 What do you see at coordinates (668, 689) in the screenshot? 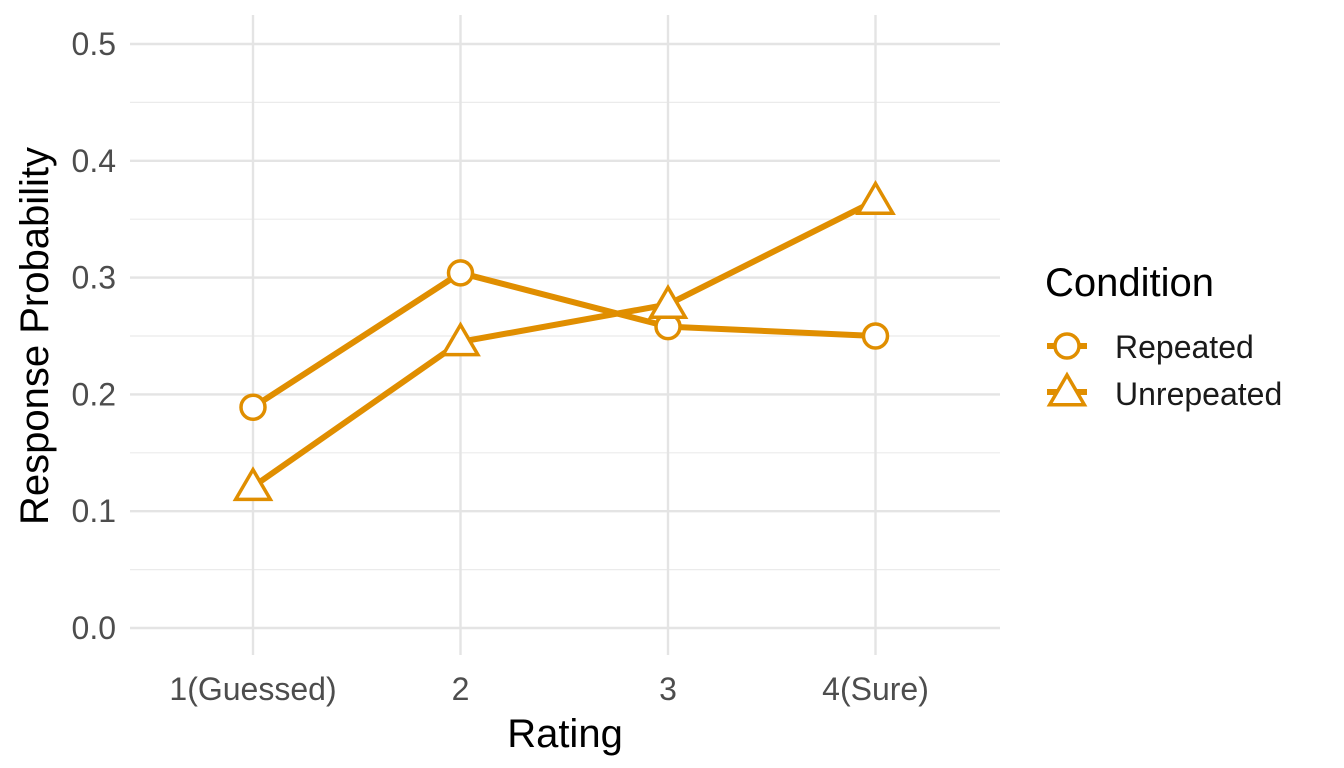
I see `x-tick-label: 3` at bounding box center [668, 689].